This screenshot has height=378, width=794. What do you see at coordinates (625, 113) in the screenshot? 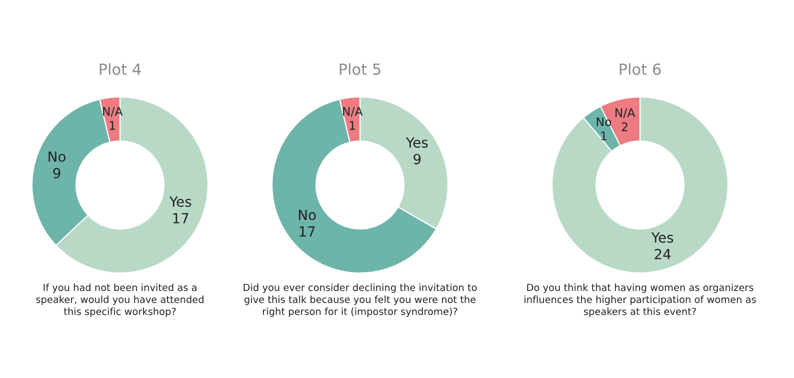
I see `slice-label: N/A` at bounding box center [625, 113].